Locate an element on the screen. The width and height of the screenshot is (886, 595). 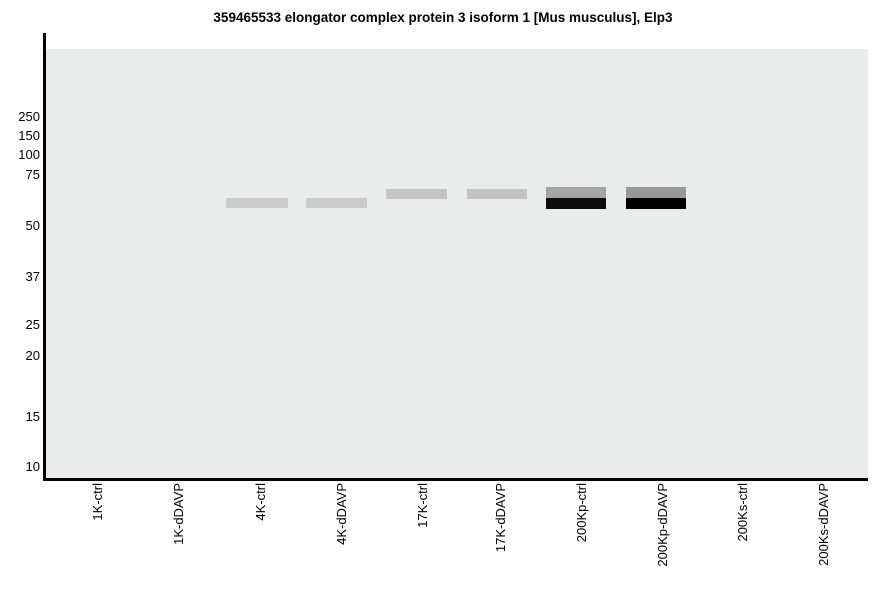
y-tick-label-250: 250 is located at coordinates (29, 116).